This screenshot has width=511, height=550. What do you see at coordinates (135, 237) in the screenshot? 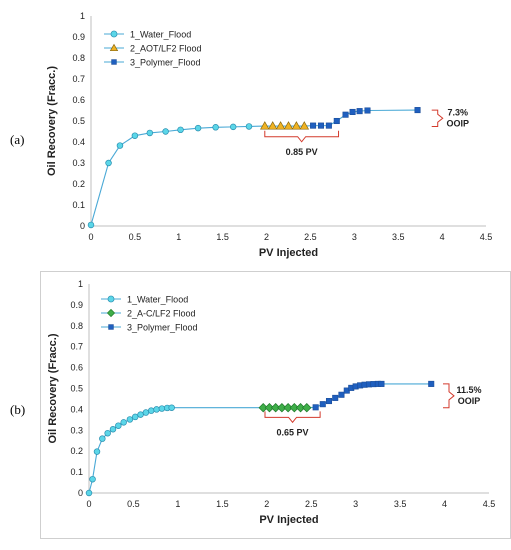
I see `chart-a-x-tick-label: 0.5` at bounding box center [135, 237].